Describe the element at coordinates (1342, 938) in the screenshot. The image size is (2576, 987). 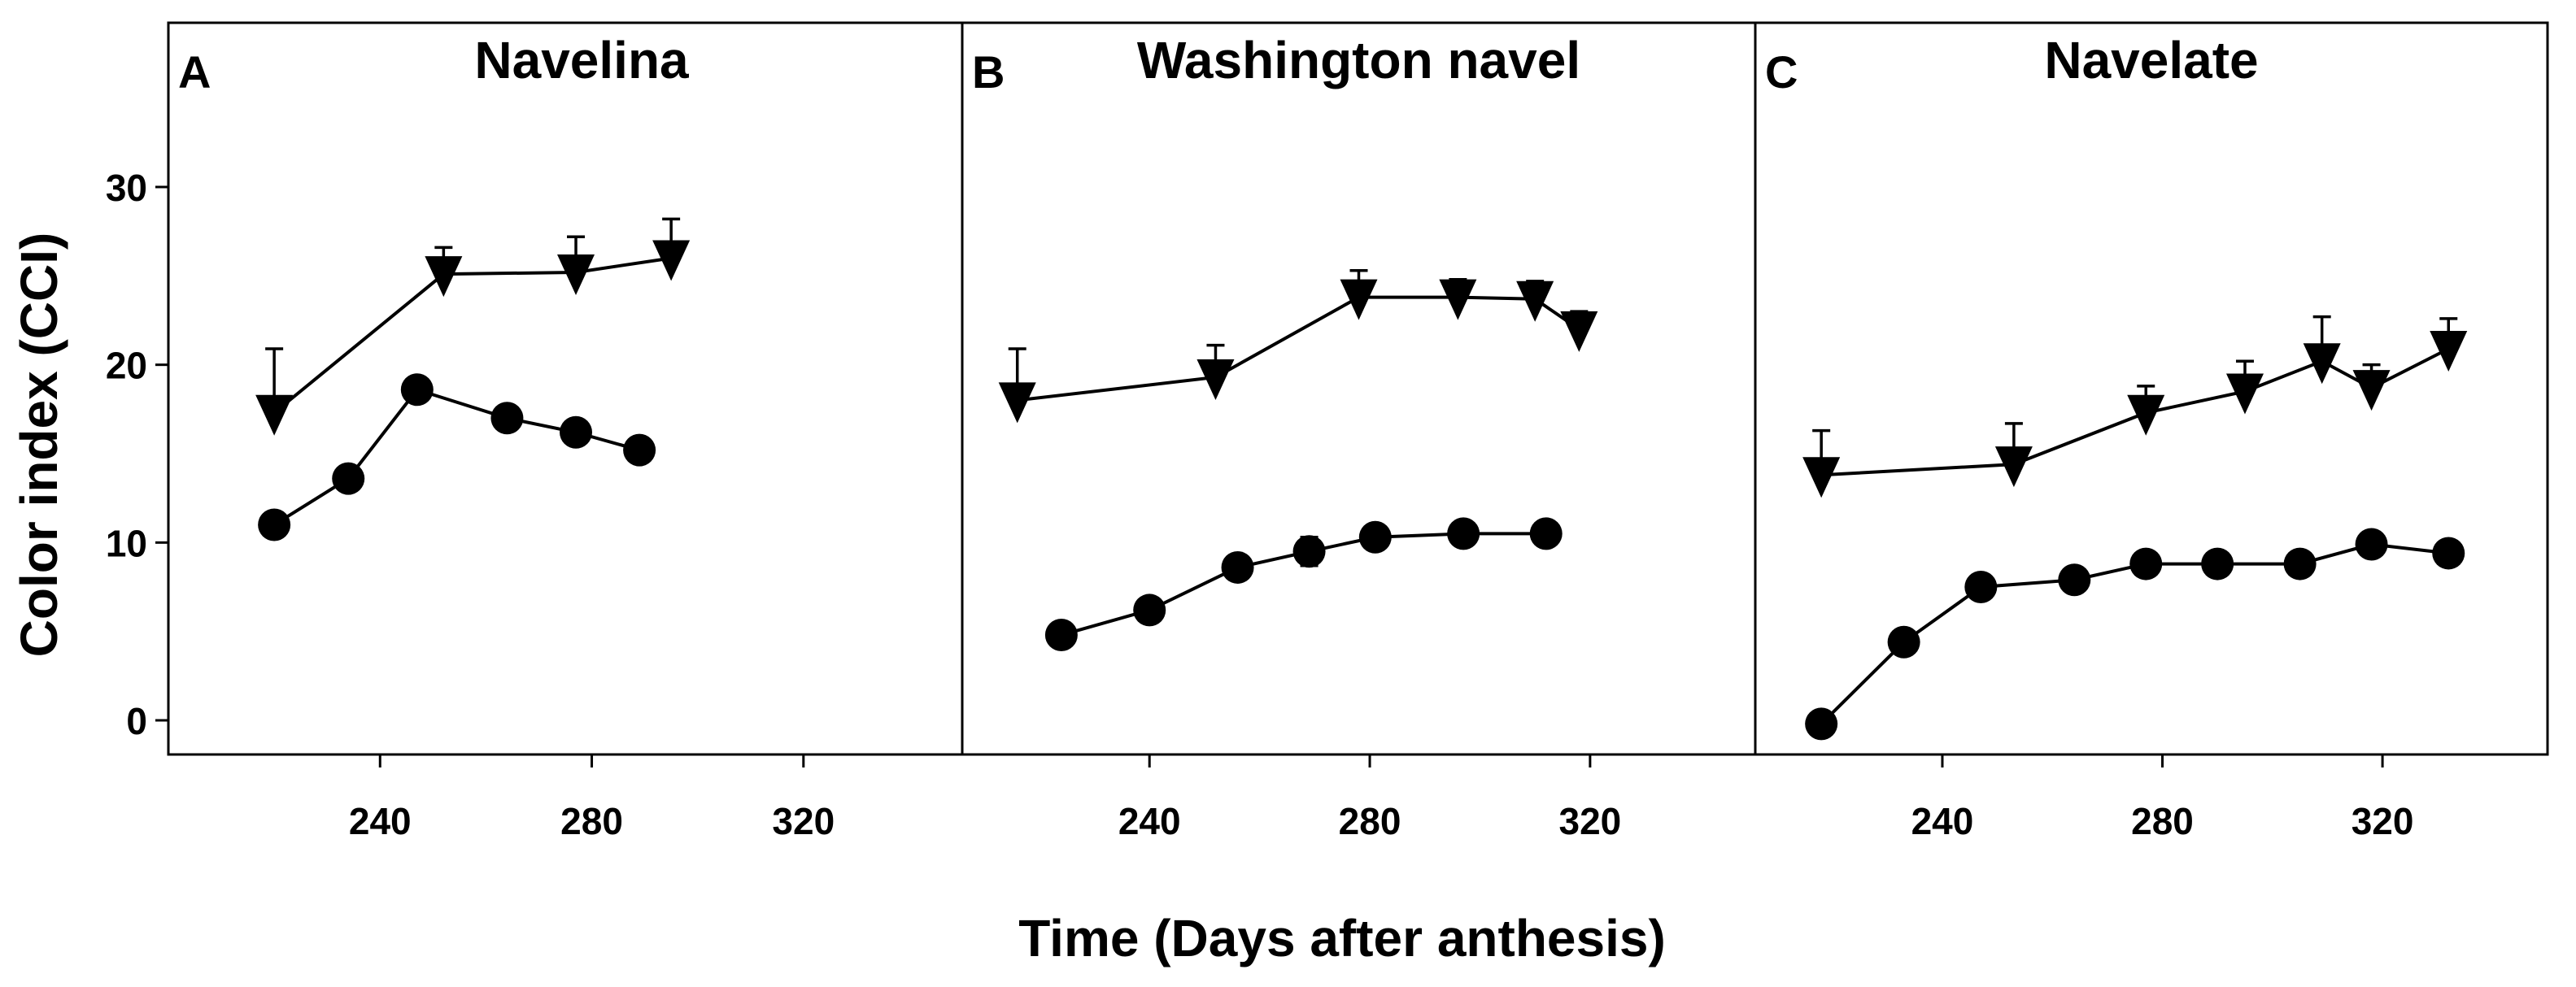
I see `x-axis-label: Time (Days after anthesis)` at that location.